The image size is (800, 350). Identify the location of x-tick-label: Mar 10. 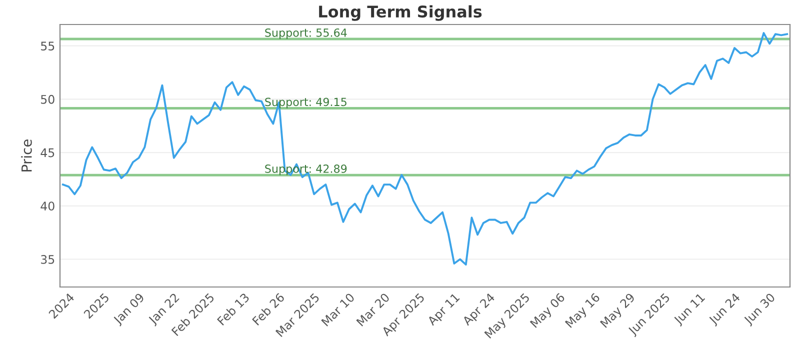
(338, 309).